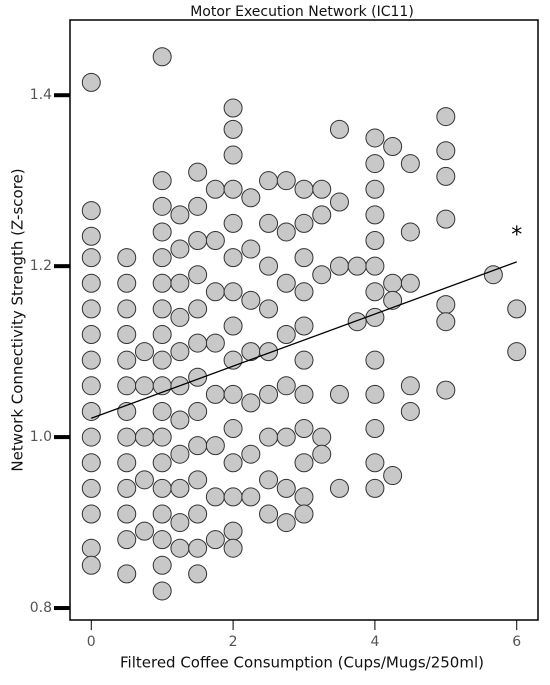  I want to click on y-tick-label: 1.0, so click(41, 437).